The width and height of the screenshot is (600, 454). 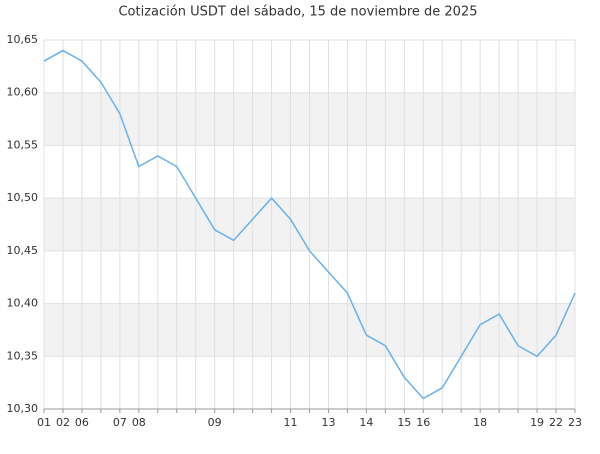 I want to click on x-tick-label: 02, so click(x=63, y=422).